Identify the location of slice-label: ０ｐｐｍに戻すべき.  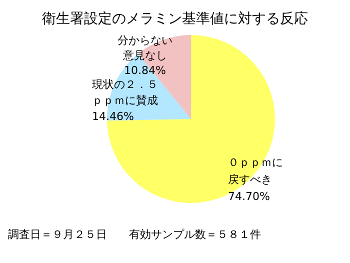
(255, 171).